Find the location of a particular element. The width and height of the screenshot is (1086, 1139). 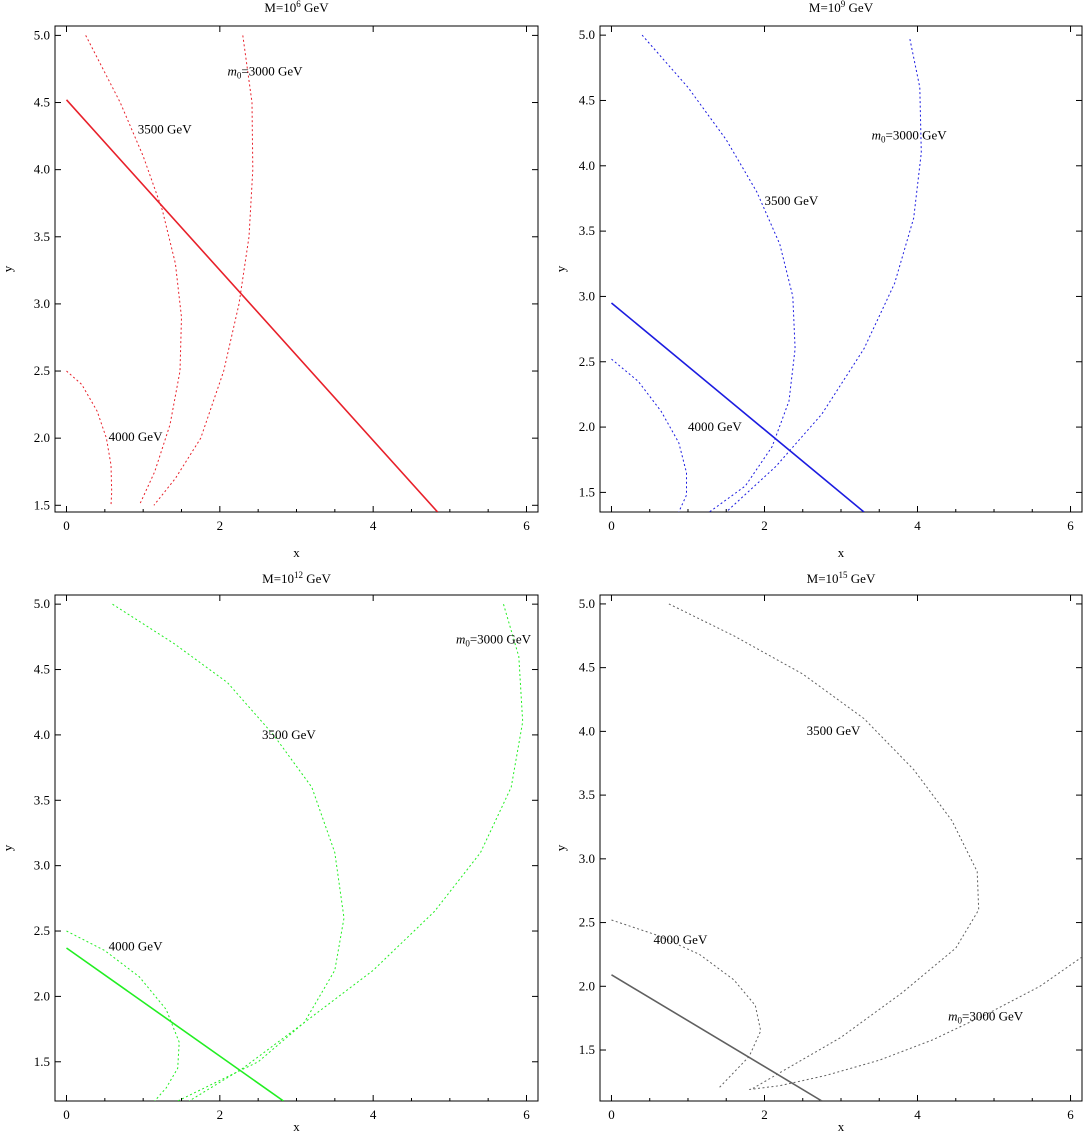

chart-1-contour-label-3: m0=3000 GeV is located at coordinates (266, 72).